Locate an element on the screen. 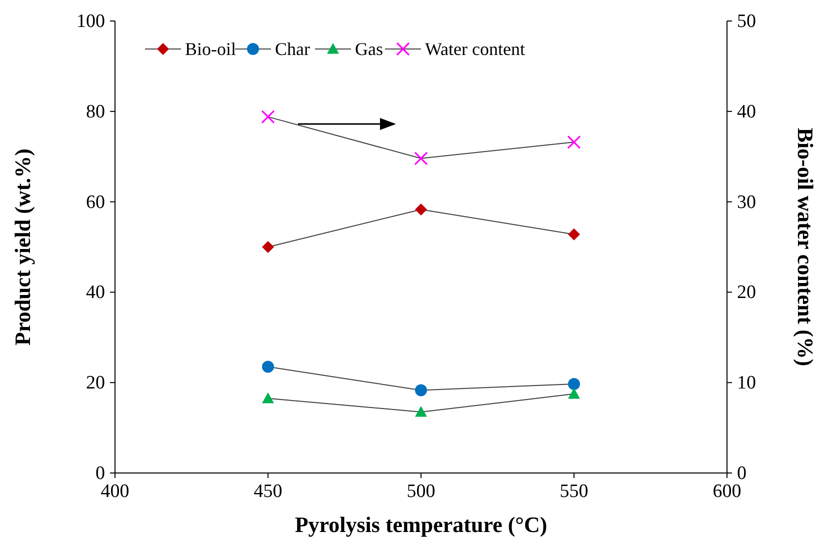 The width and height of the screenshot is (828, 546). y2-tick-label: 30 is located at coordinates (746, 202).